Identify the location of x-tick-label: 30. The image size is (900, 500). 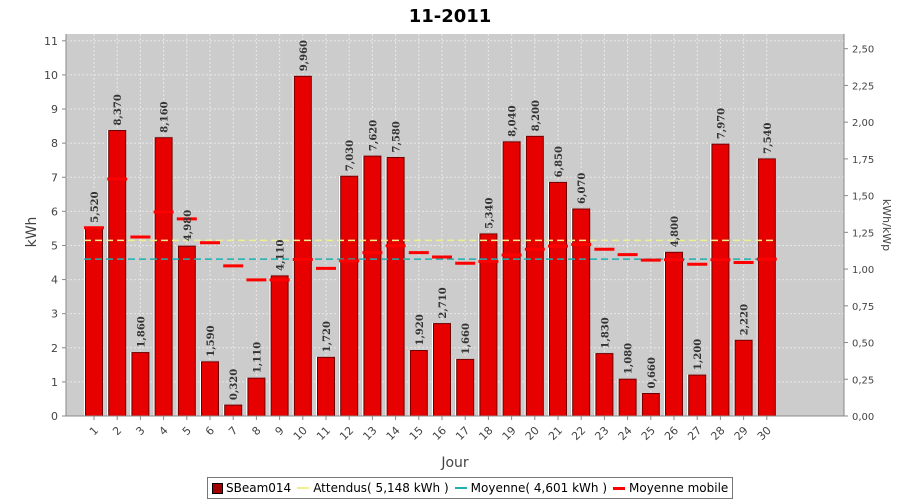
(764, 433).